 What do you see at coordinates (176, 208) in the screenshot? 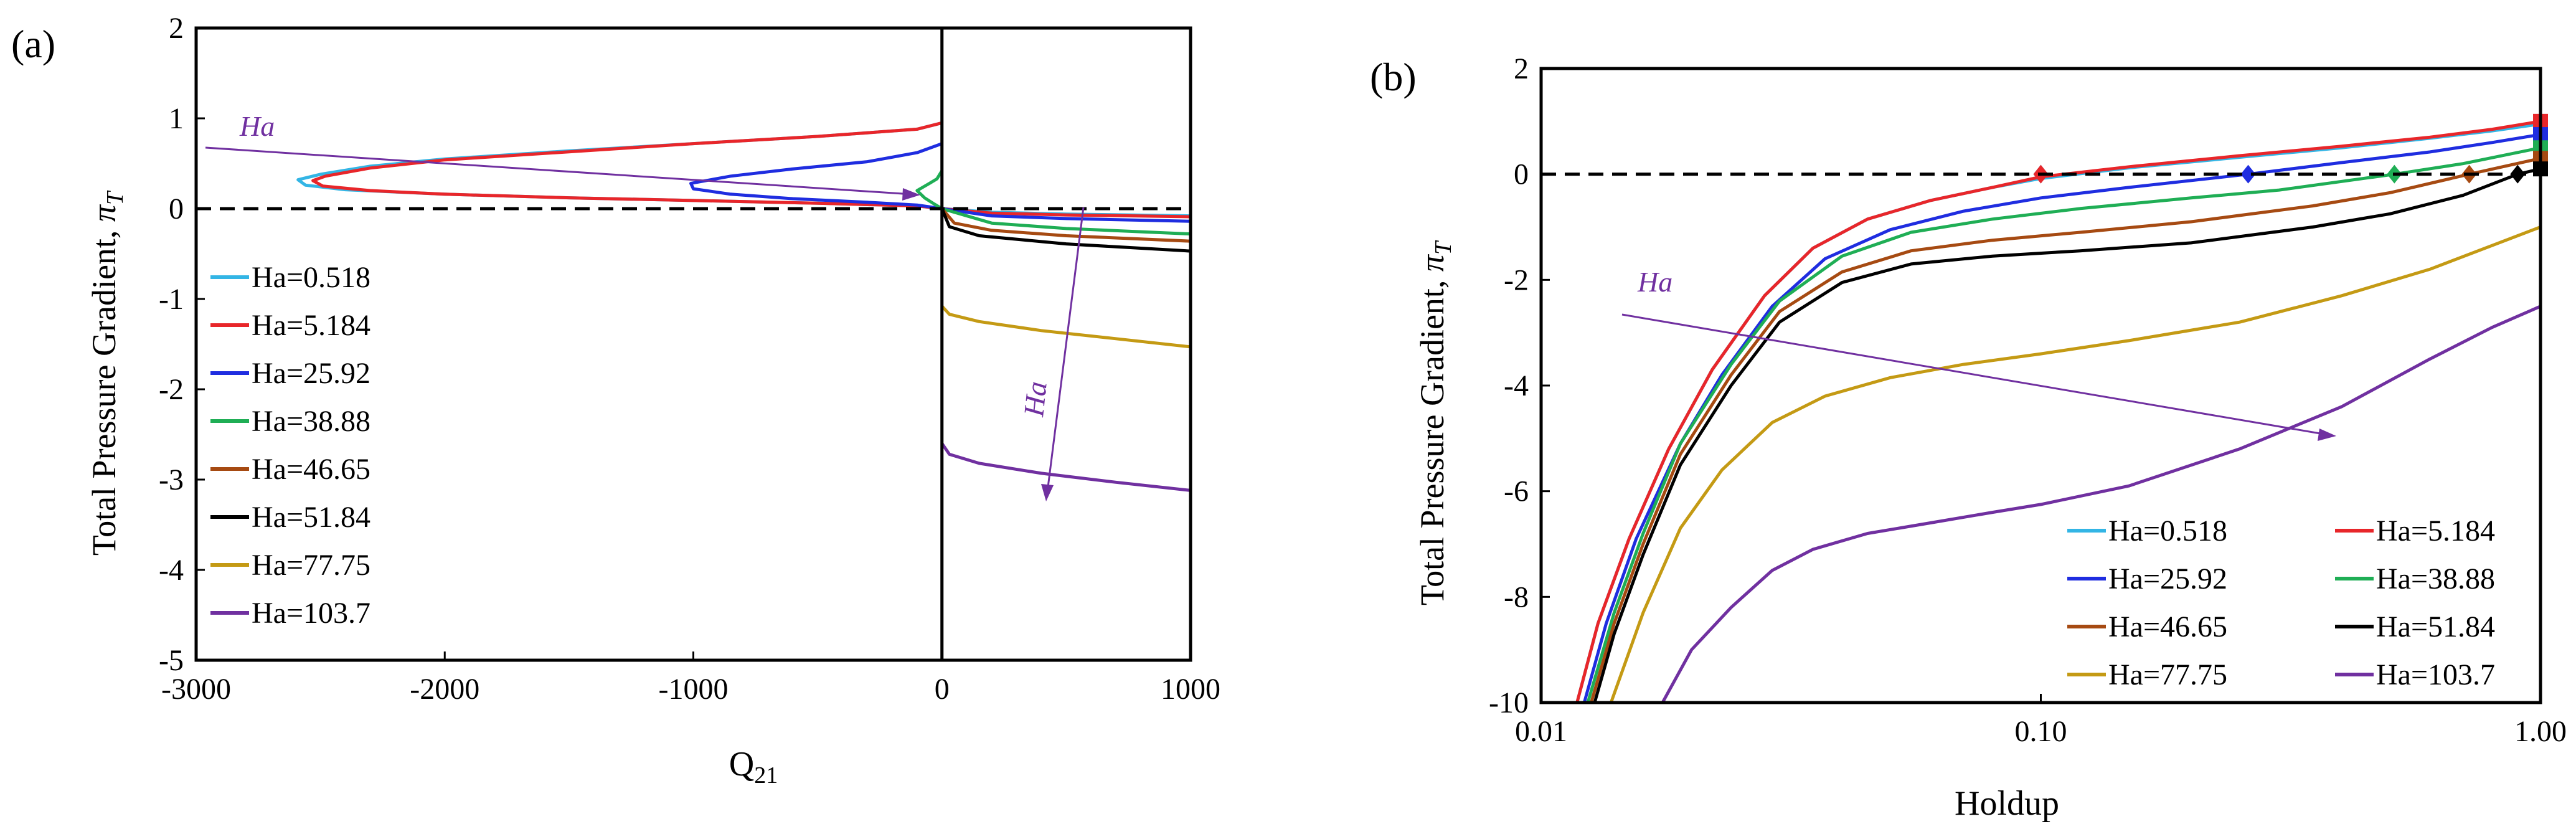
I see `y-tick-label-a: 0` at bounding box center [176, 208].